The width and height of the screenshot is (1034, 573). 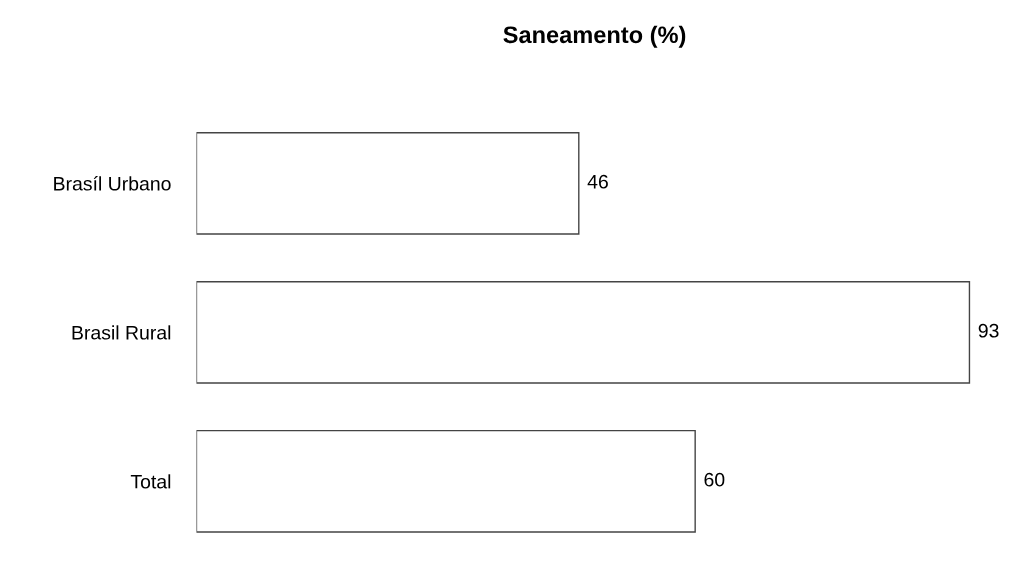 I want to click on data-label: 46, so click(x=597, y=181).